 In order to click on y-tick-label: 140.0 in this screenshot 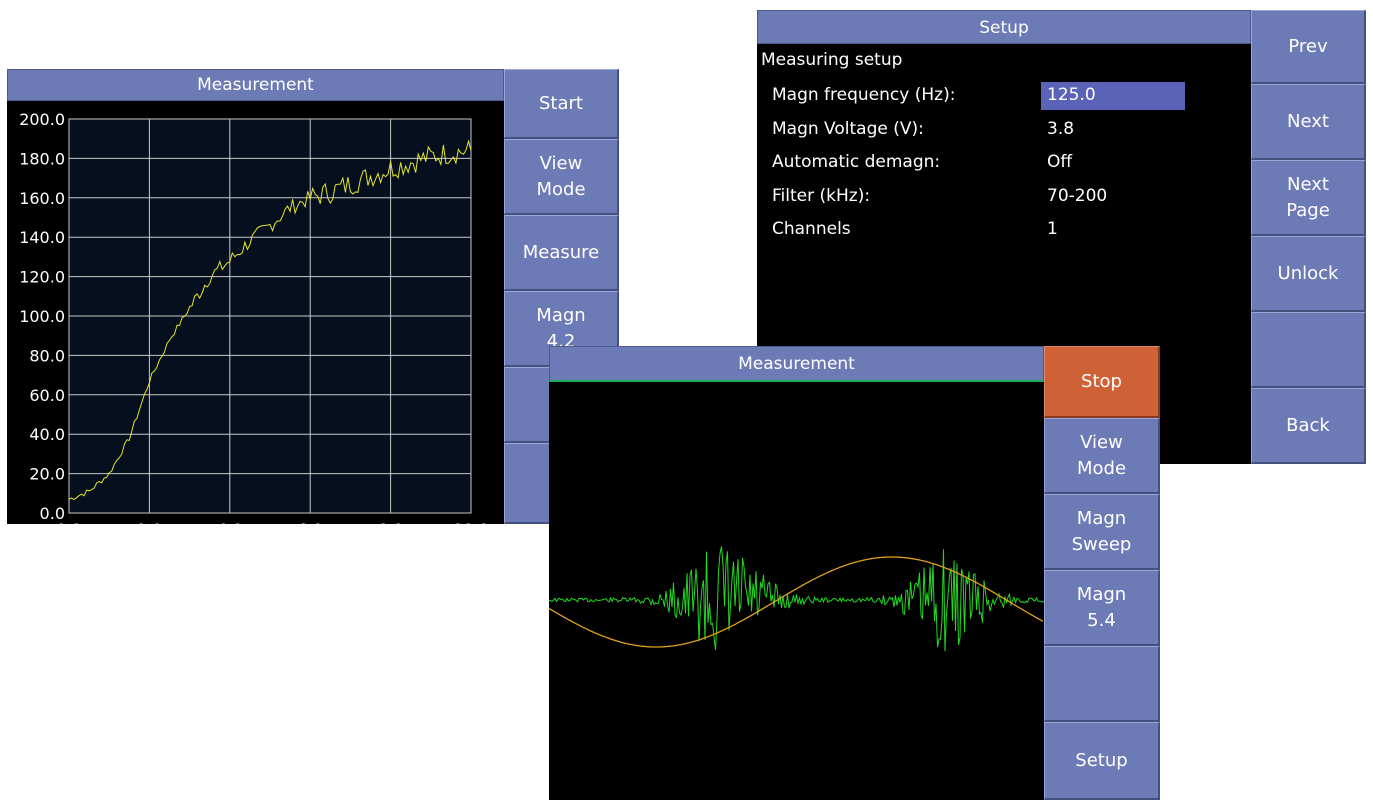, I will do `click(42, 237)`.